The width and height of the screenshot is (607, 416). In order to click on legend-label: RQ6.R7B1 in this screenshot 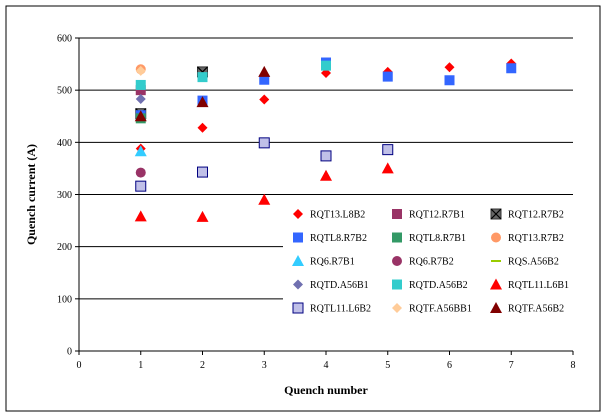, I will do `click(332, 262)`.